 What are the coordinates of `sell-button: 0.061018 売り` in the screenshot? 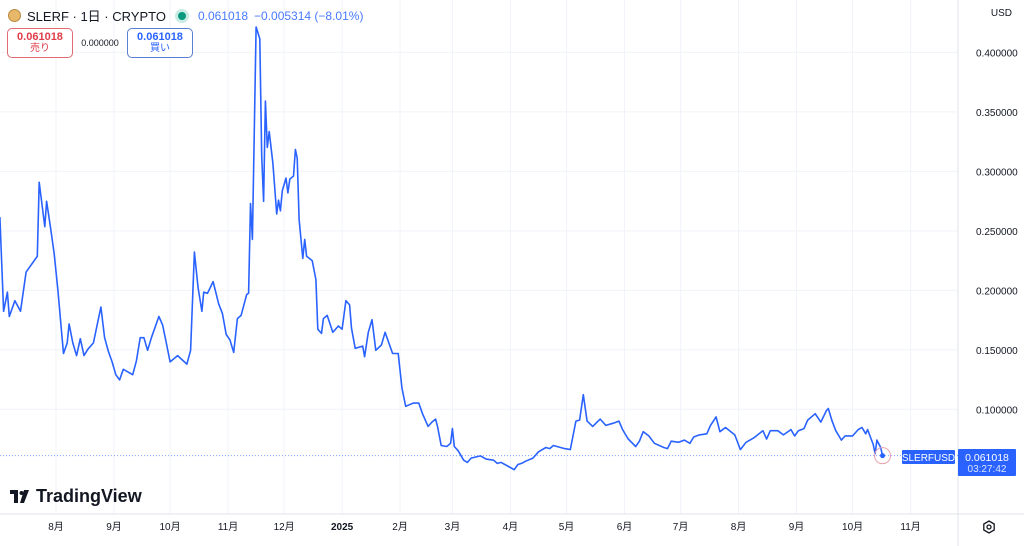 It's located at (40, 43).